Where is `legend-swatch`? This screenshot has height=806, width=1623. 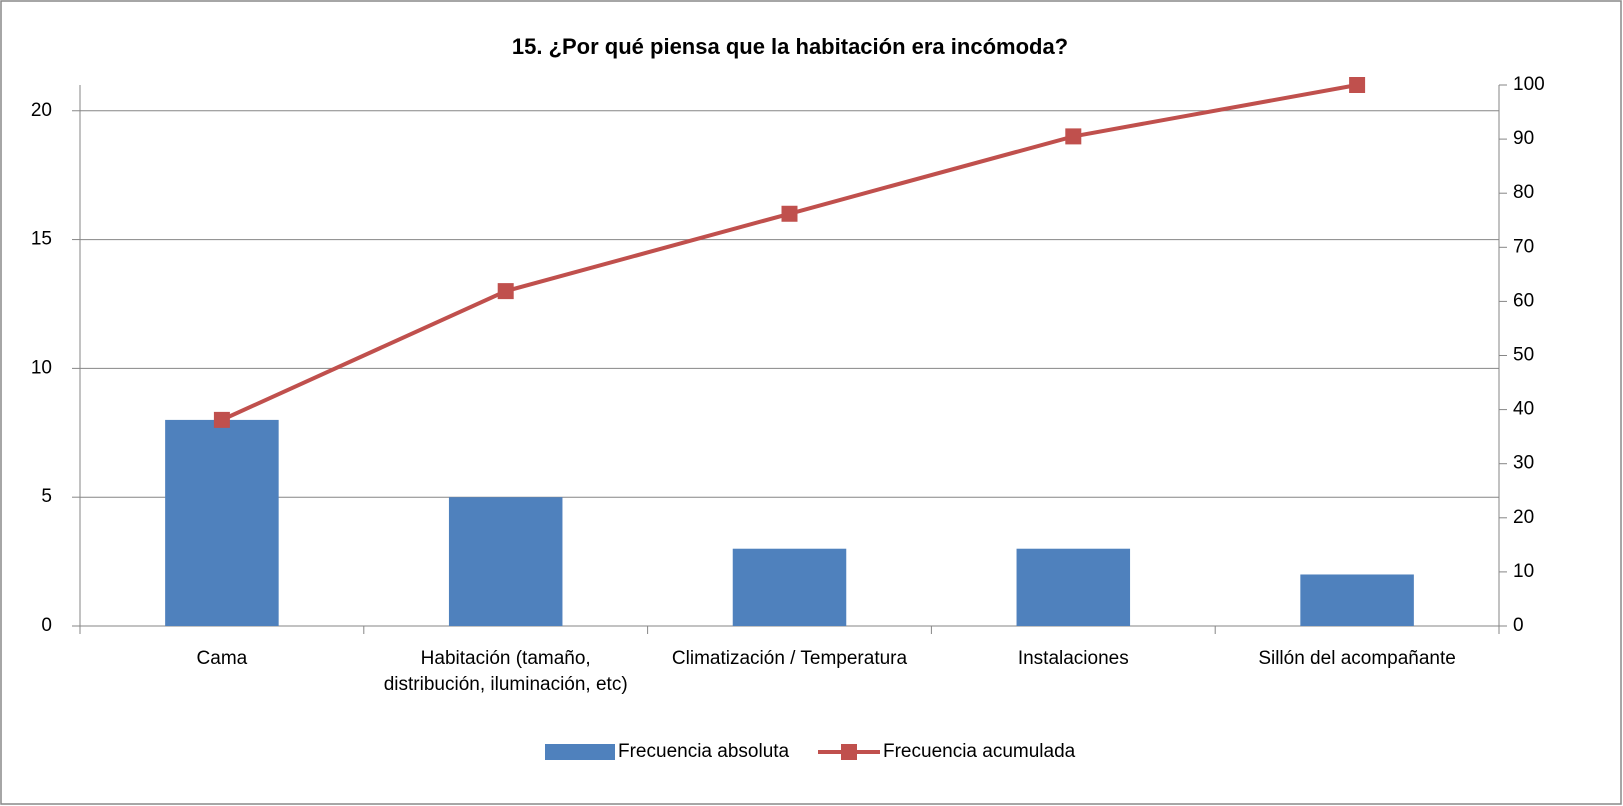
legend-swatch is located at coordinates (580, 752).